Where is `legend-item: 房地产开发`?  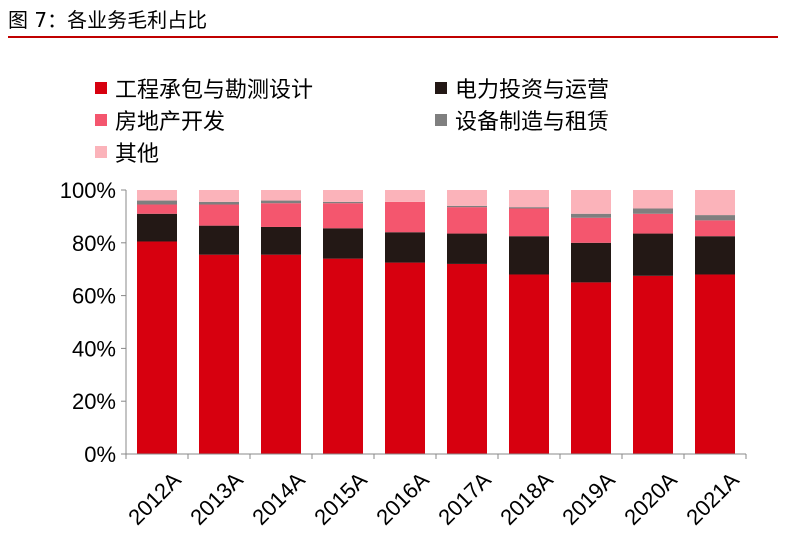 legend-item: 房地产开发 is located at coordinates (160, 120).